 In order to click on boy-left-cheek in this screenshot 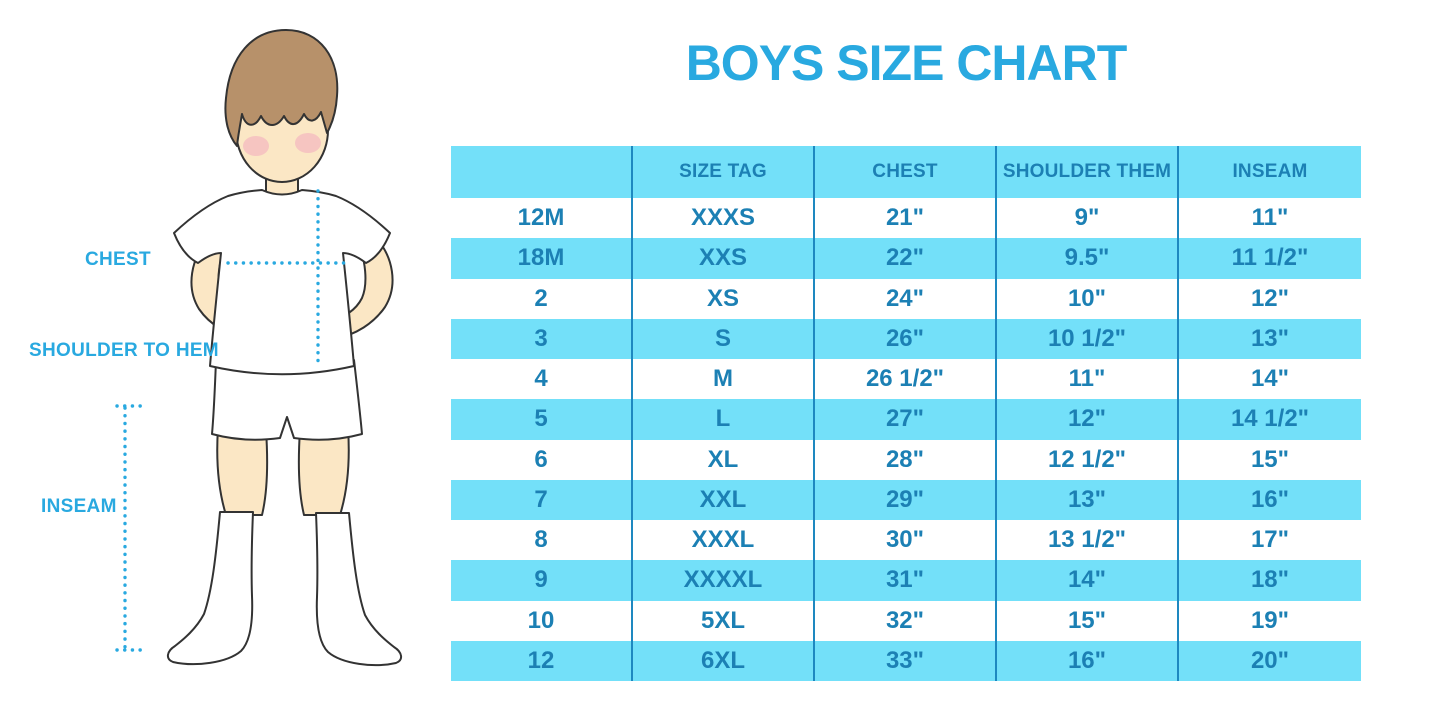, I will do `click(256, 146)`.